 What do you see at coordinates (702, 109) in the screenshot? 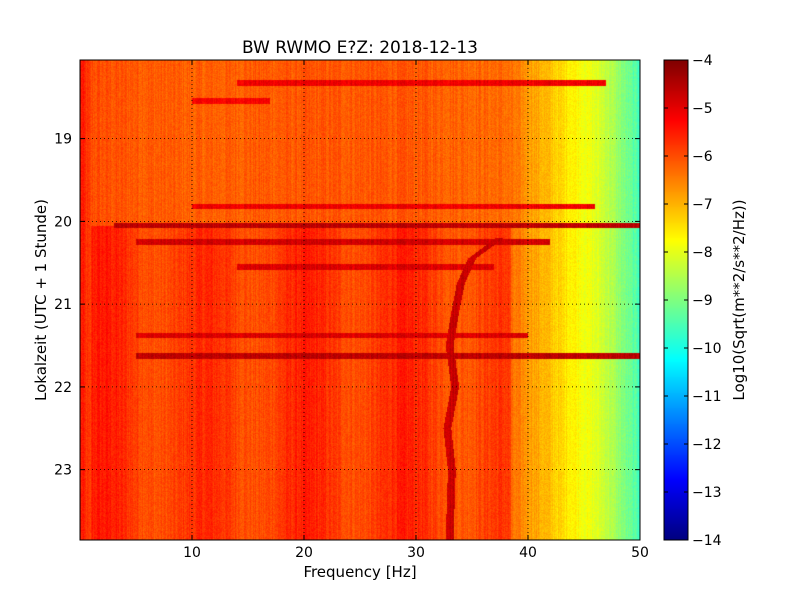
I see `colorbar-tick-label: −5` at bounding box center [702, 109].